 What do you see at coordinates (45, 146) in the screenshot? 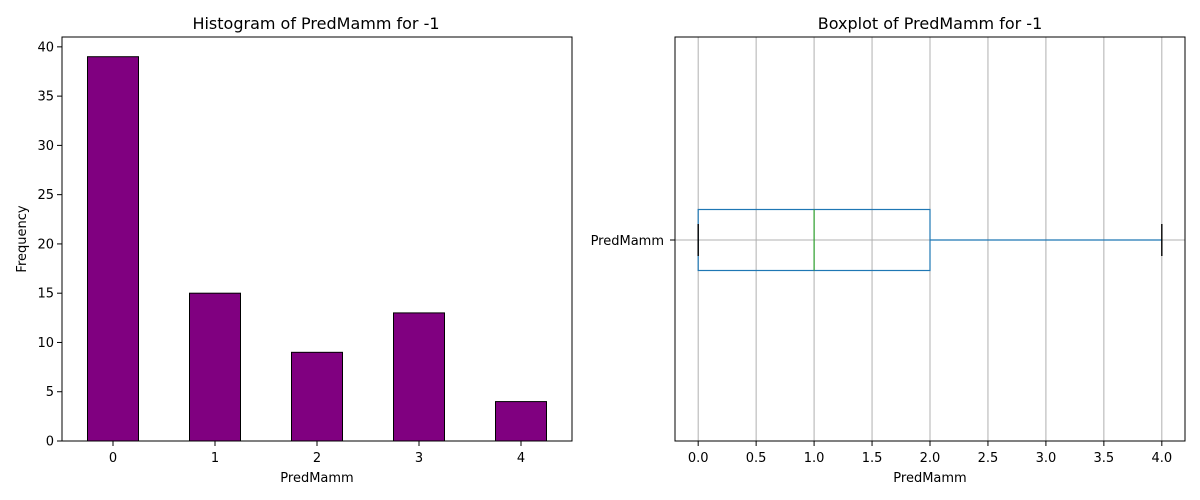
I see `histogram-y-tick-label: 30` at bounding box center [45, 146].